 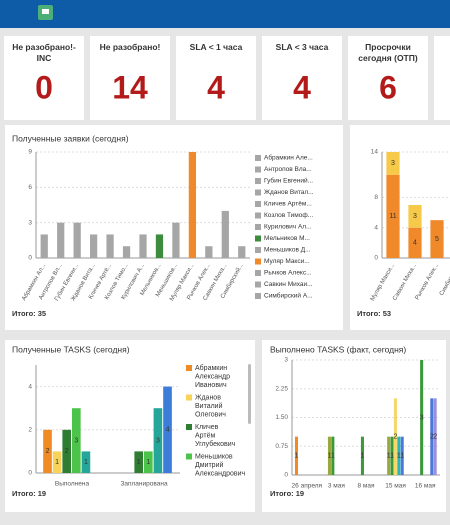 What do you see at coordinates (437, 239) in the screenshot?
I see `data-label: 5` at bounding box center [437, 239].